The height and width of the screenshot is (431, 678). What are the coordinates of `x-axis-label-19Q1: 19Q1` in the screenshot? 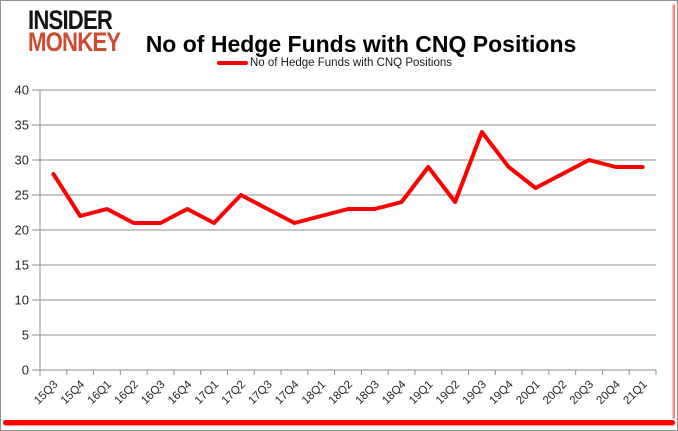 It's located at (421, 393).